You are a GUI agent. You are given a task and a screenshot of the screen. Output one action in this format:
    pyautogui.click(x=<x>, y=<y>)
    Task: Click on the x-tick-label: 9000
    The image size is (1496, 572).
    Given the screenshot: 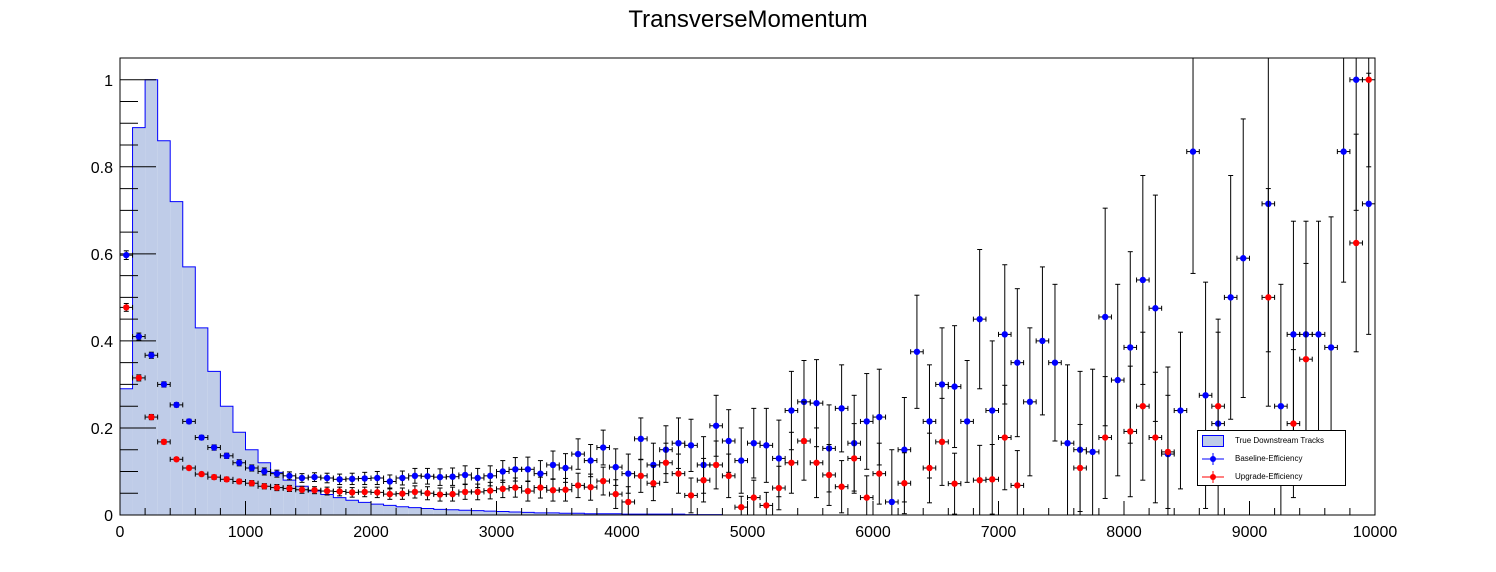 What is the action you would take?
    pyautogui.click(x=1250, y=532)
    